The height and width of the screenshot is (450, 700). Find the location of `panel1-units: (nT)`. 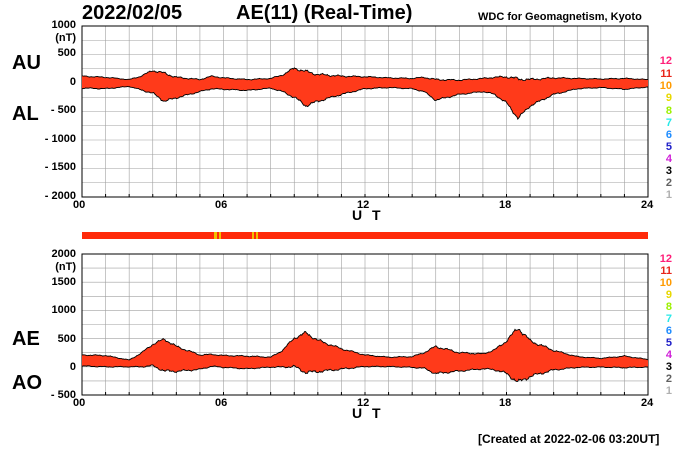

panel1-units: (nT) is located at coordinates (65, 38).